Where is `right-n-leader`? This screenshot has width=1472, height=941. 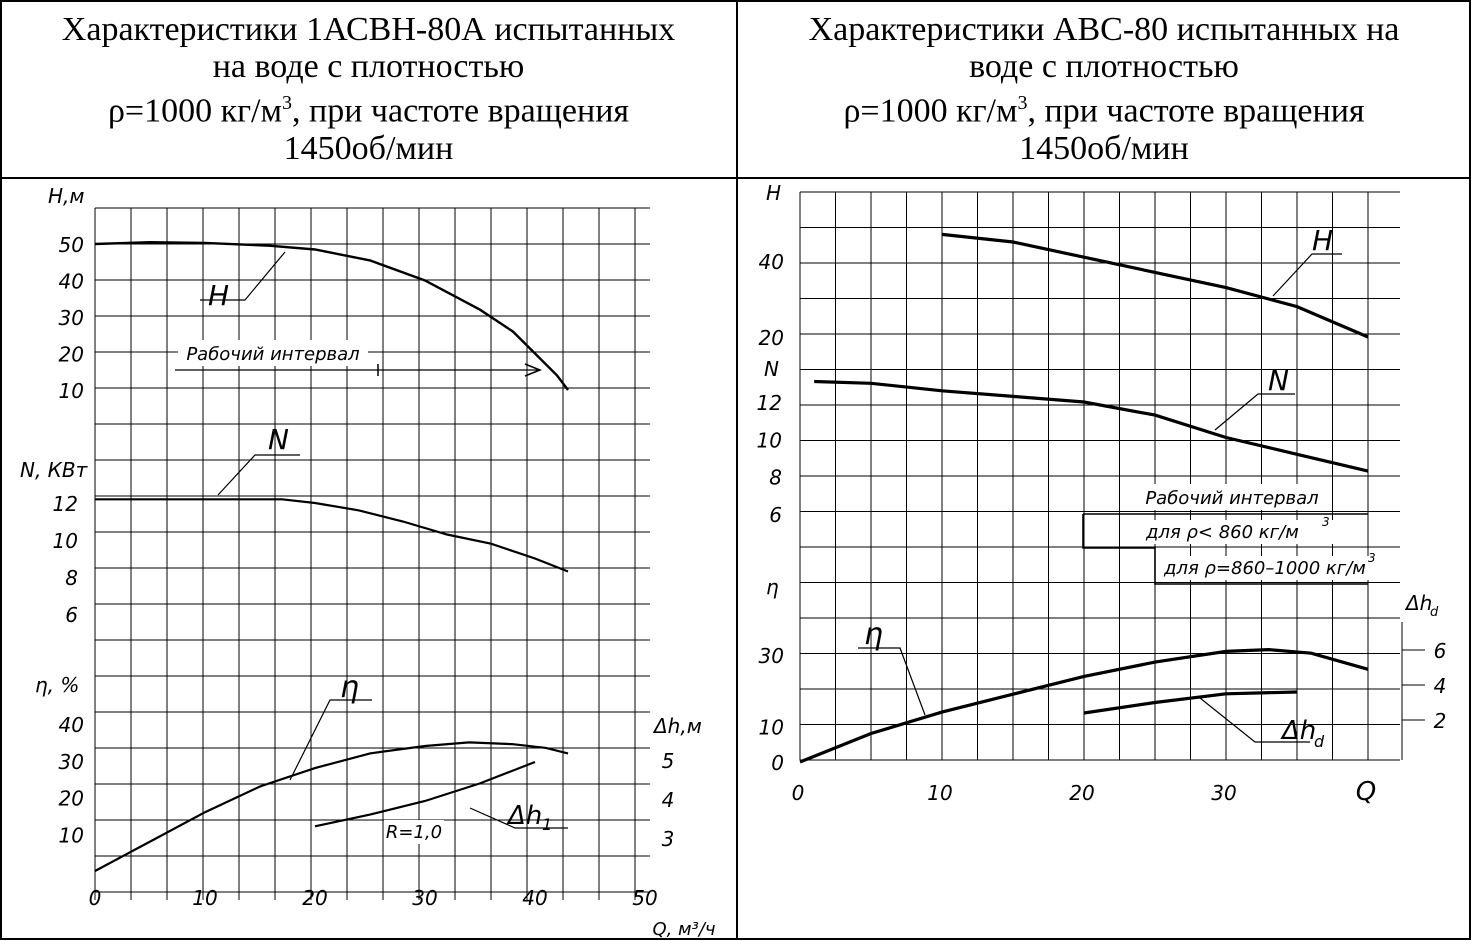
right-n-leader is located at coordinates (1255, 412).